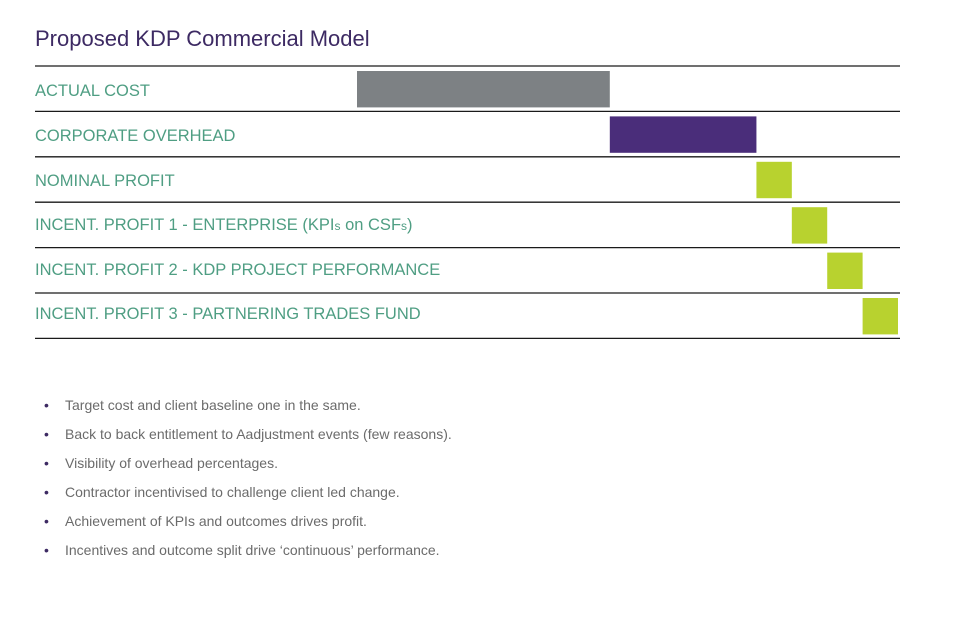 The image size is (960, 640). What do you see at coordinates (185, 225) in the screenshot?
I see `kpi-label-prefix: INCENT. PROFIT 1 - ENTERPRISE (KPI` at bounding box center [185, 225].